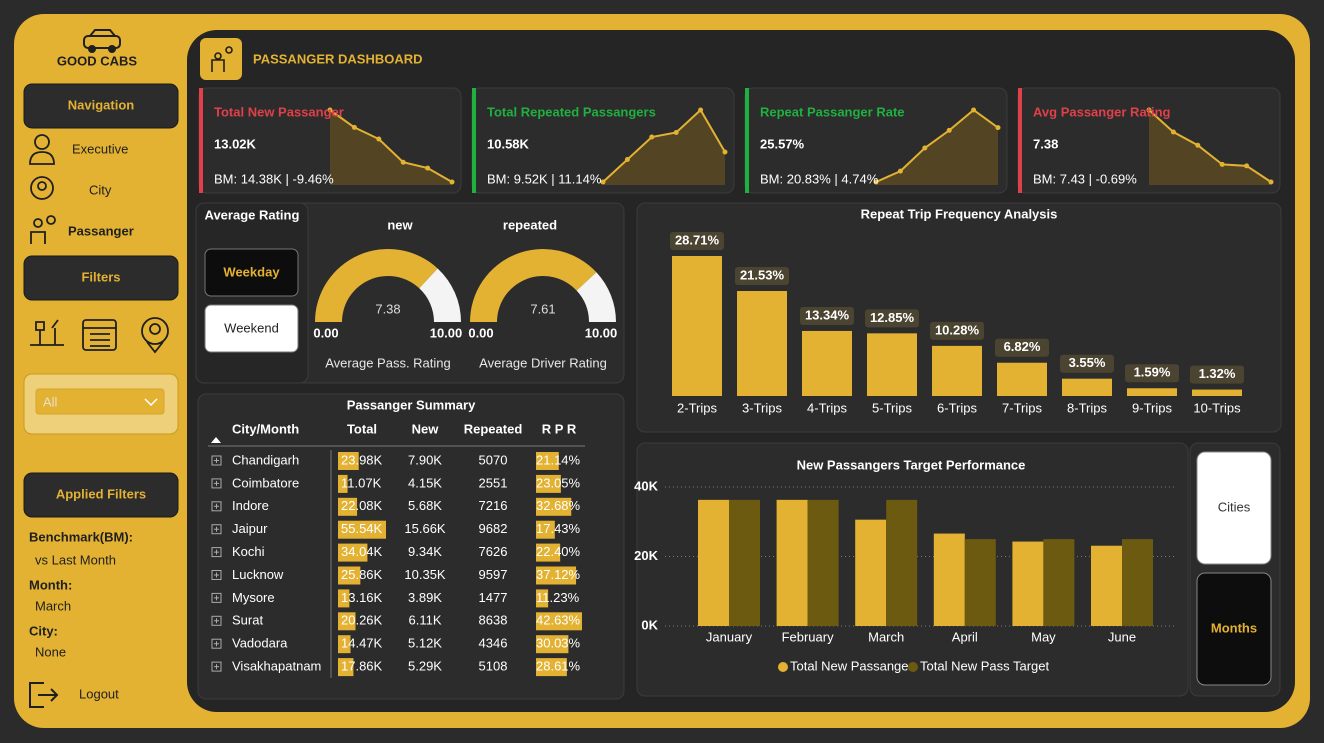 The height and width of the screenshot is (743, 1324). Describe the element at coordinates (886, 636) in the screenshot. I see `x-tick-label: March` at that location.